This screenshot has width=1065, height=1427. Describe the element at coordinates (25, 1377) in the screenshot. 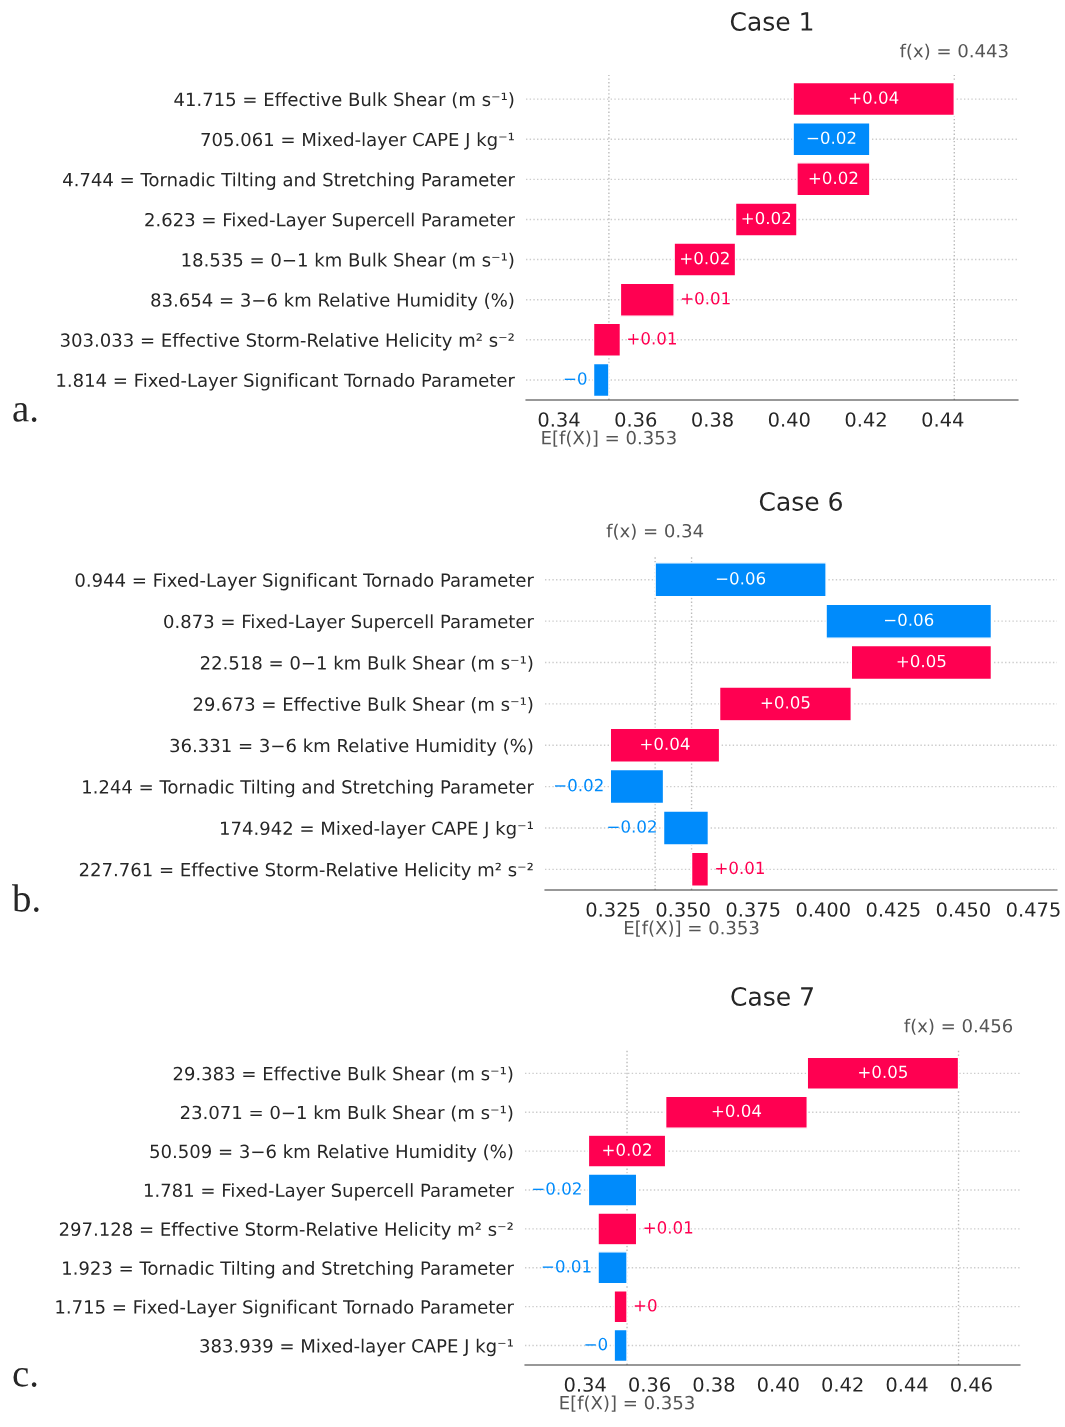

I see `text: c.` at that location.